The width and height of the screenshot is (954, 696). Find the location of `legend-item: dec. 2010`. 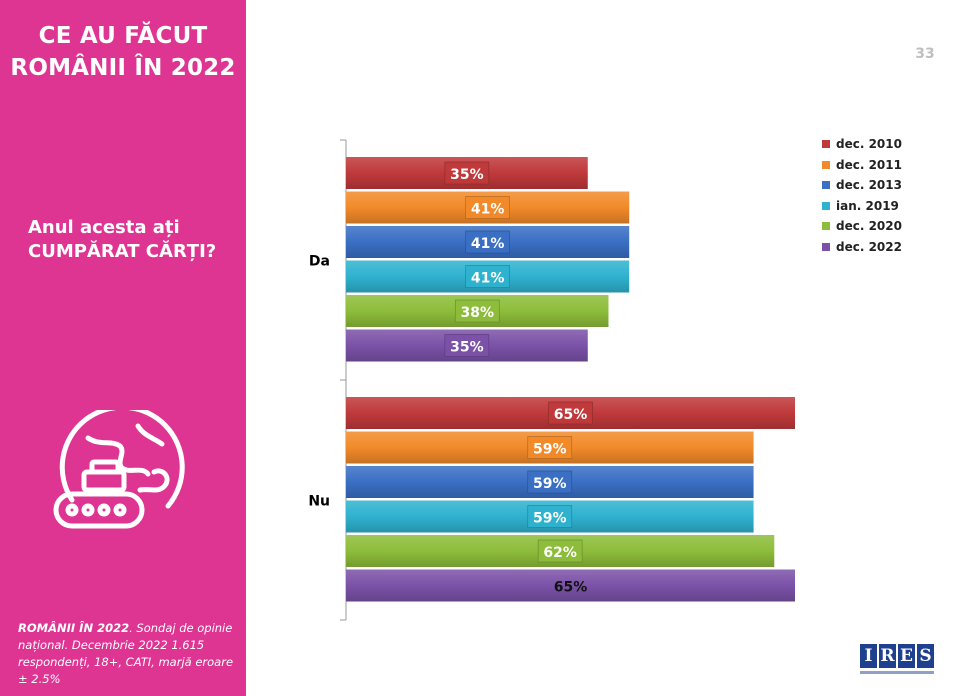

legend-item: dec. 2010 is located at coordinates (862, 144).